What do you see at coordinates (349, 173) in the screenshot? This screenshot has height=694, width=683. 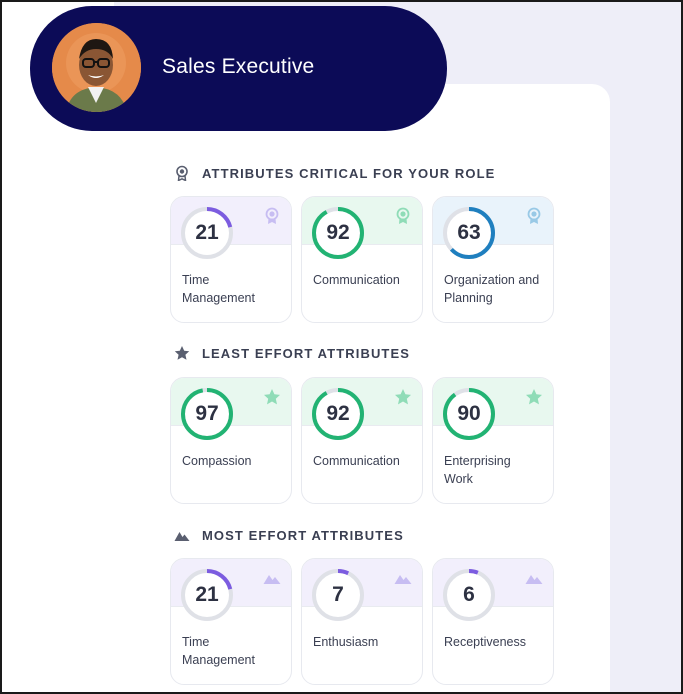 I see `section-title: ATTRIBUTES CRITICAL FOR YOUR ROLE` at bounding box center [349, 173].